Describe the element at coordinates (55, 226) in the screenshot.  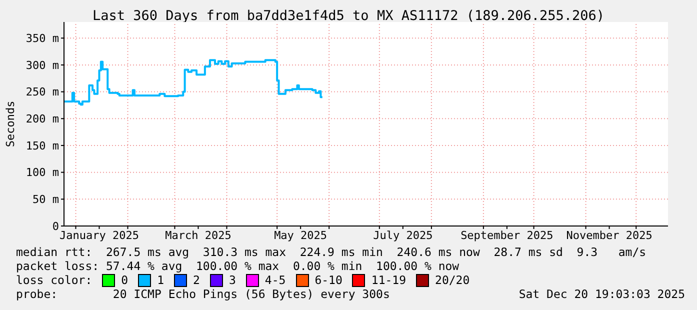
I see `y-tick-label: 0` at that location.